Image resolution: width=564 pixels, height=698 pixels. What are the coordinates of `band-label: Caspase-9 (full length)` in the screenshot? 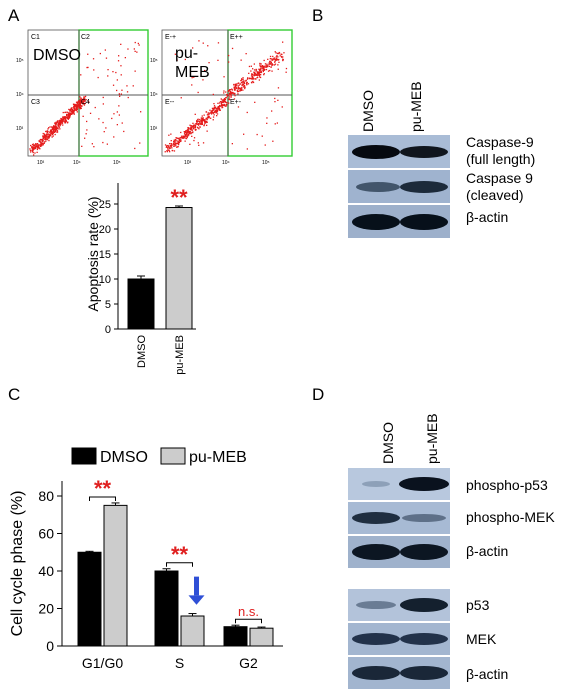 It's located at (501, 150).